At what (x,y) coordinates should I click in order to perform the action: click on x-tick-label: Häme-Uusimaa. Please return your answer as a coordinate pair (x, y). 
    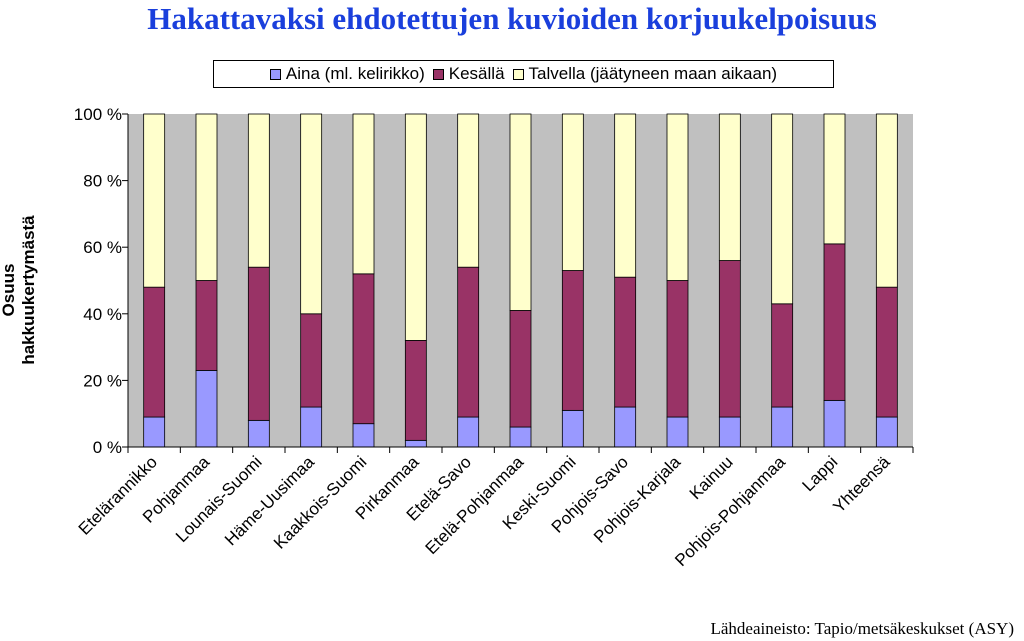
    Looking at the image, I should click on (269, 500).